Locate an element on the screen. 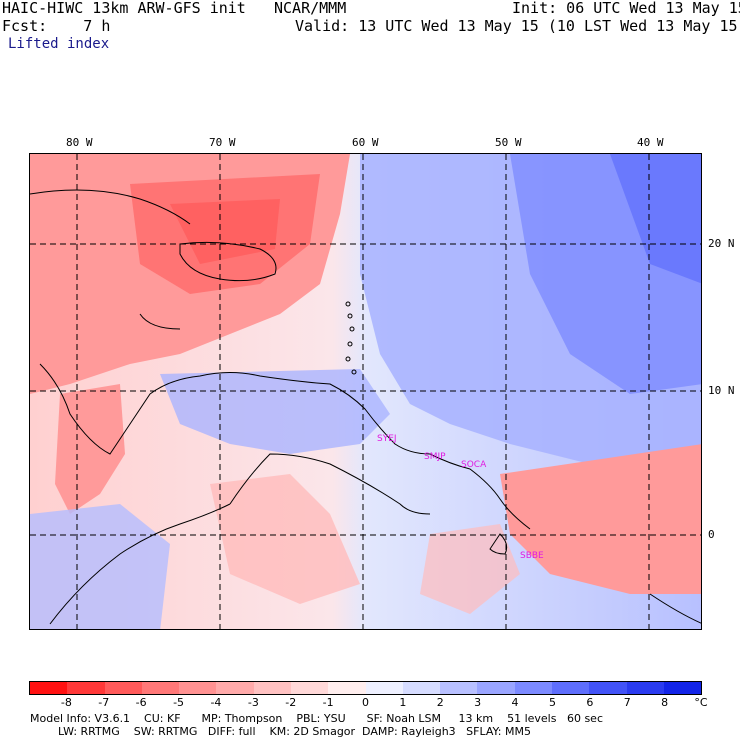 Image resolution: width=740 pixels, height=740 pixels. station-syej: SYEJ is located at coordinates (387, 439).